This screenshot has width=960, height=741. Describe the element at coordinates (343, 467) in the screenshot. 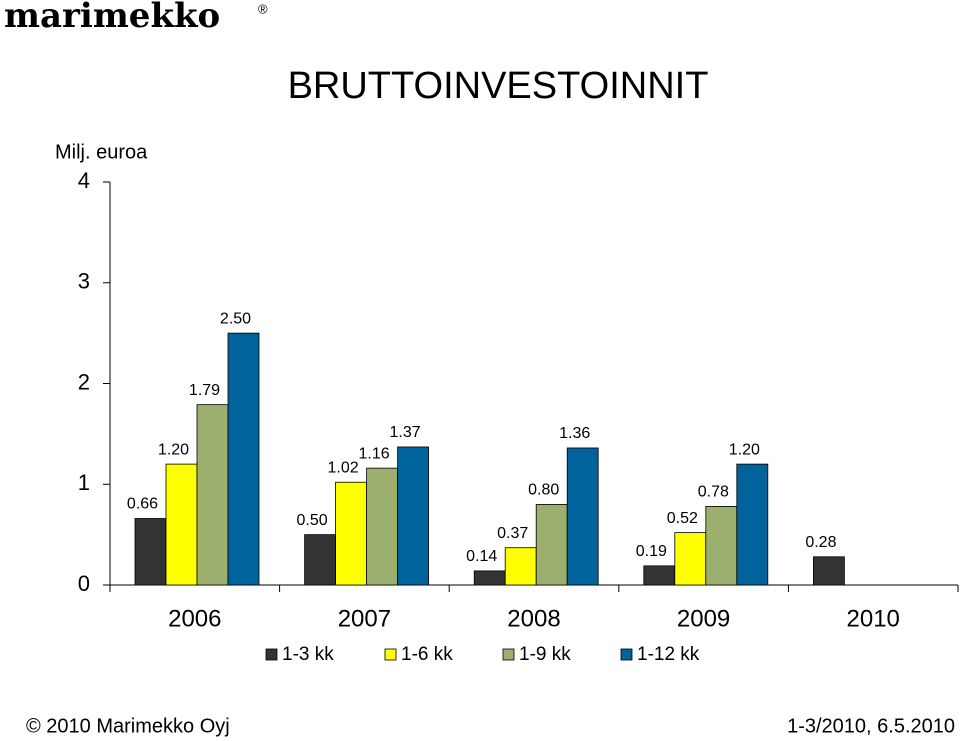

I see `data-label: 1.02` at that location.